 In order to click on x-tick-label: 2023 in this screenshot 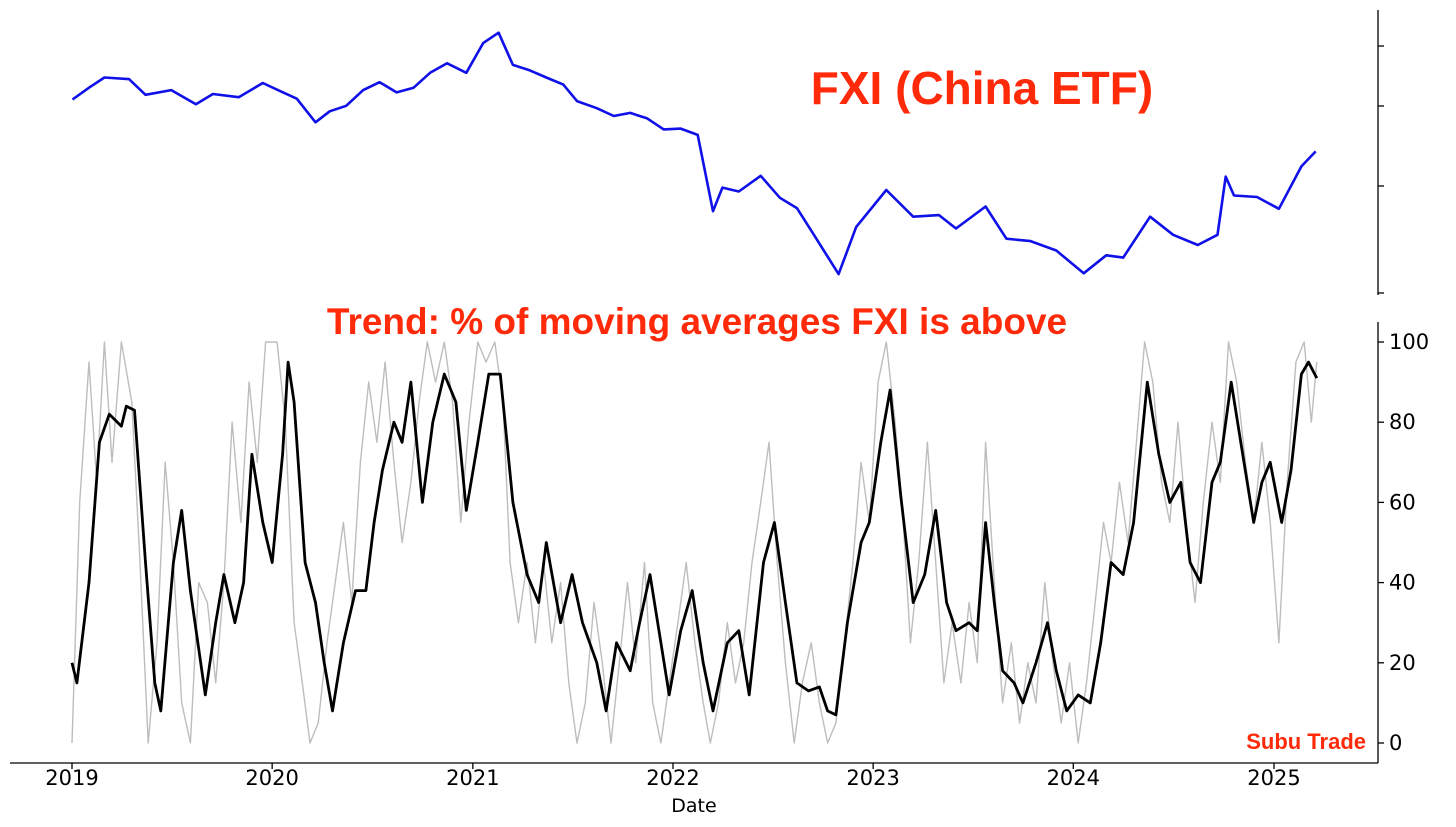, I will do `click(872, 778)`.